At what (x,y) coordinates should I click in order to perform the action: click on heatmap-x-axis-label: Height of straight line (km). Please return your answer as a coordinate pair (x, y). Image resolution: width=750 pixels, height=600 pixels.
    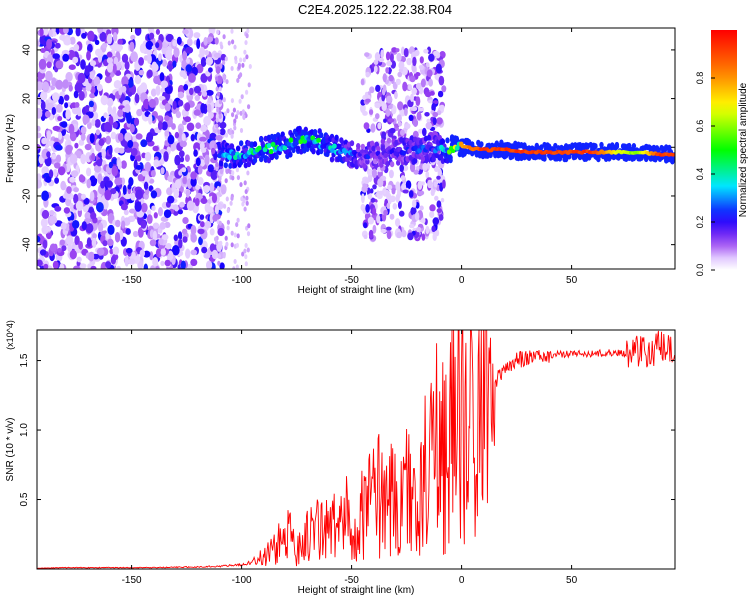
    Looking at the image, I should click on (356, 290).